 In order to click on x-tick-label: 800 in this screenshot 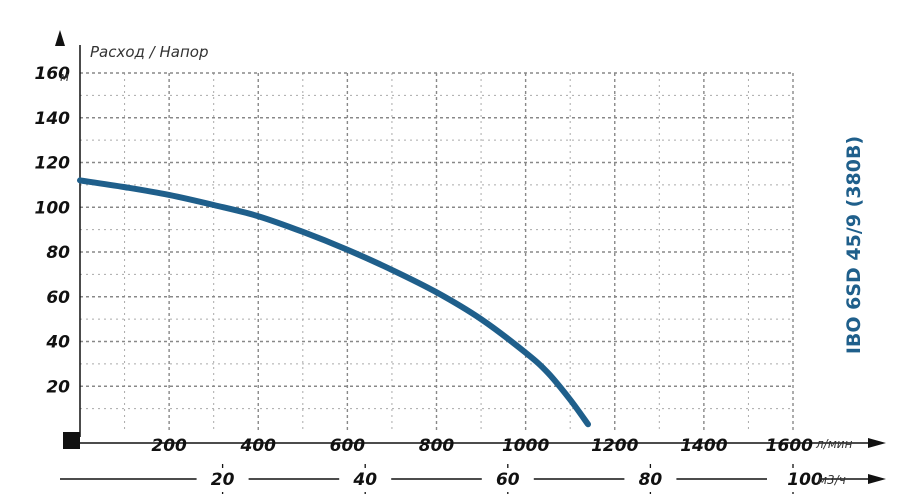, I will do `click(437, 446)`.